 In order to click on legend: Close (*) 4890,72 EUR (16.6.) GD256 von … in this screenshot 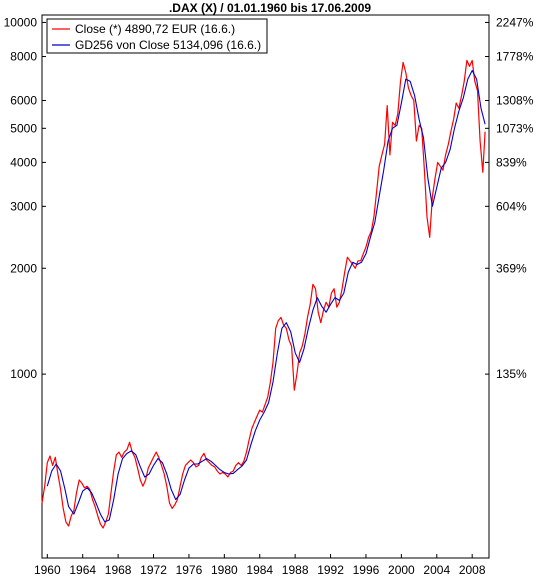, I will do `click(157, 36)`.